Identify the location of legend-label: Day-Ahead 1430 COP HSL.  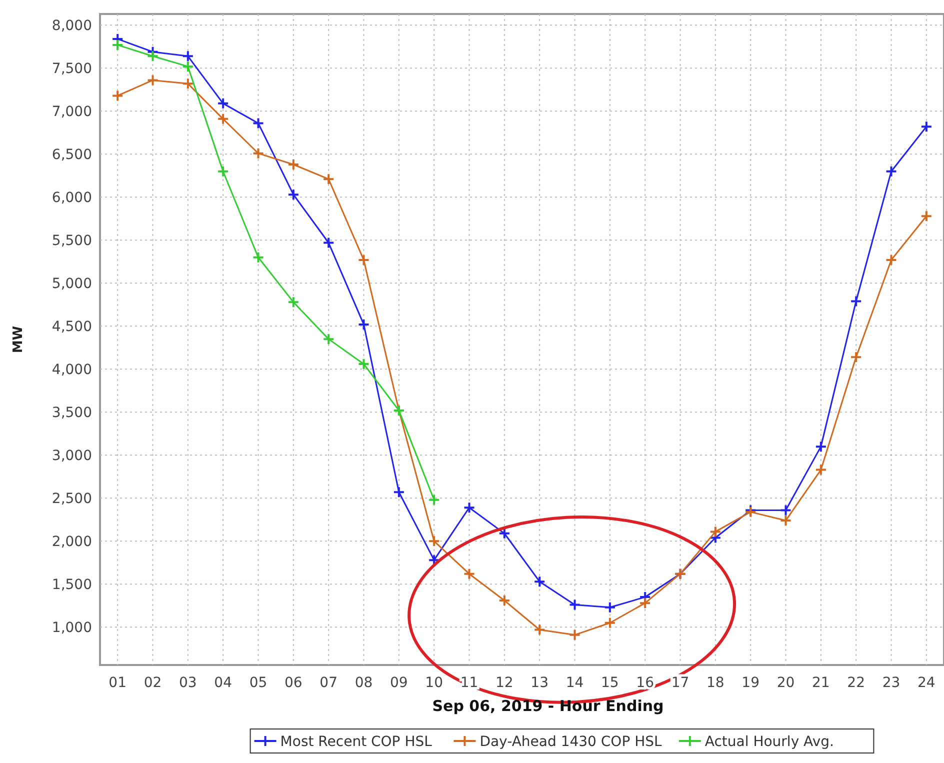
(571, 742).